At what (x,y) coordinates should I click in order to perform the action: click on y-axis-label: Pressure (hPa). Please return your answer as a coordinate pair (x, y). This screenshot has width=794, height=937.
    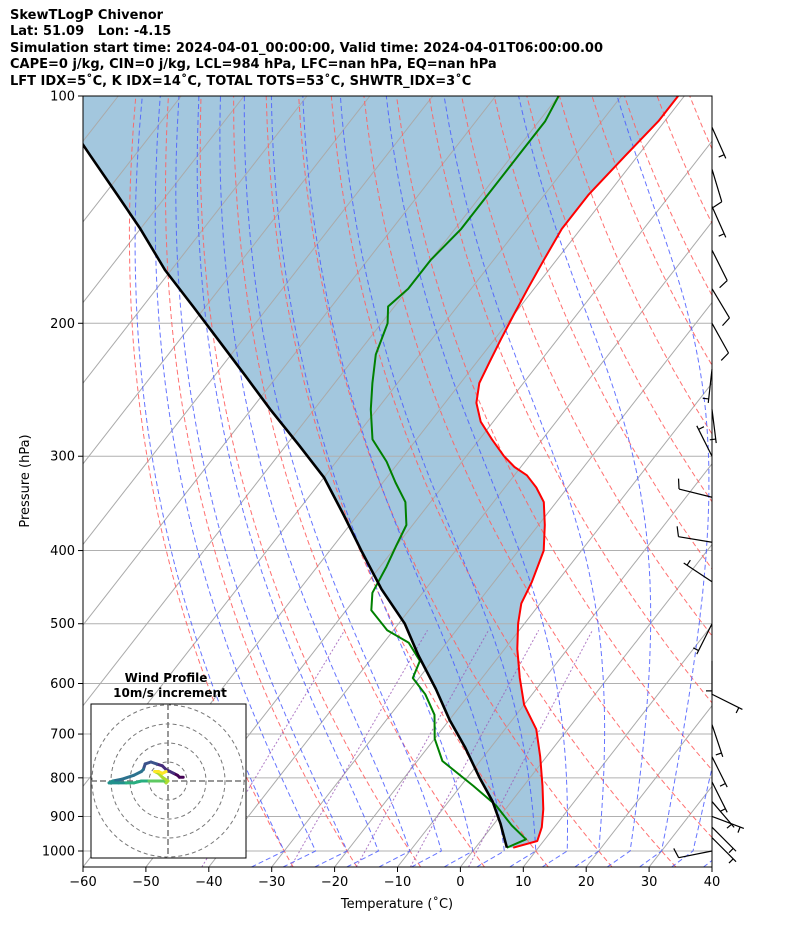
    Looking at the image, I should click on (25, 480).